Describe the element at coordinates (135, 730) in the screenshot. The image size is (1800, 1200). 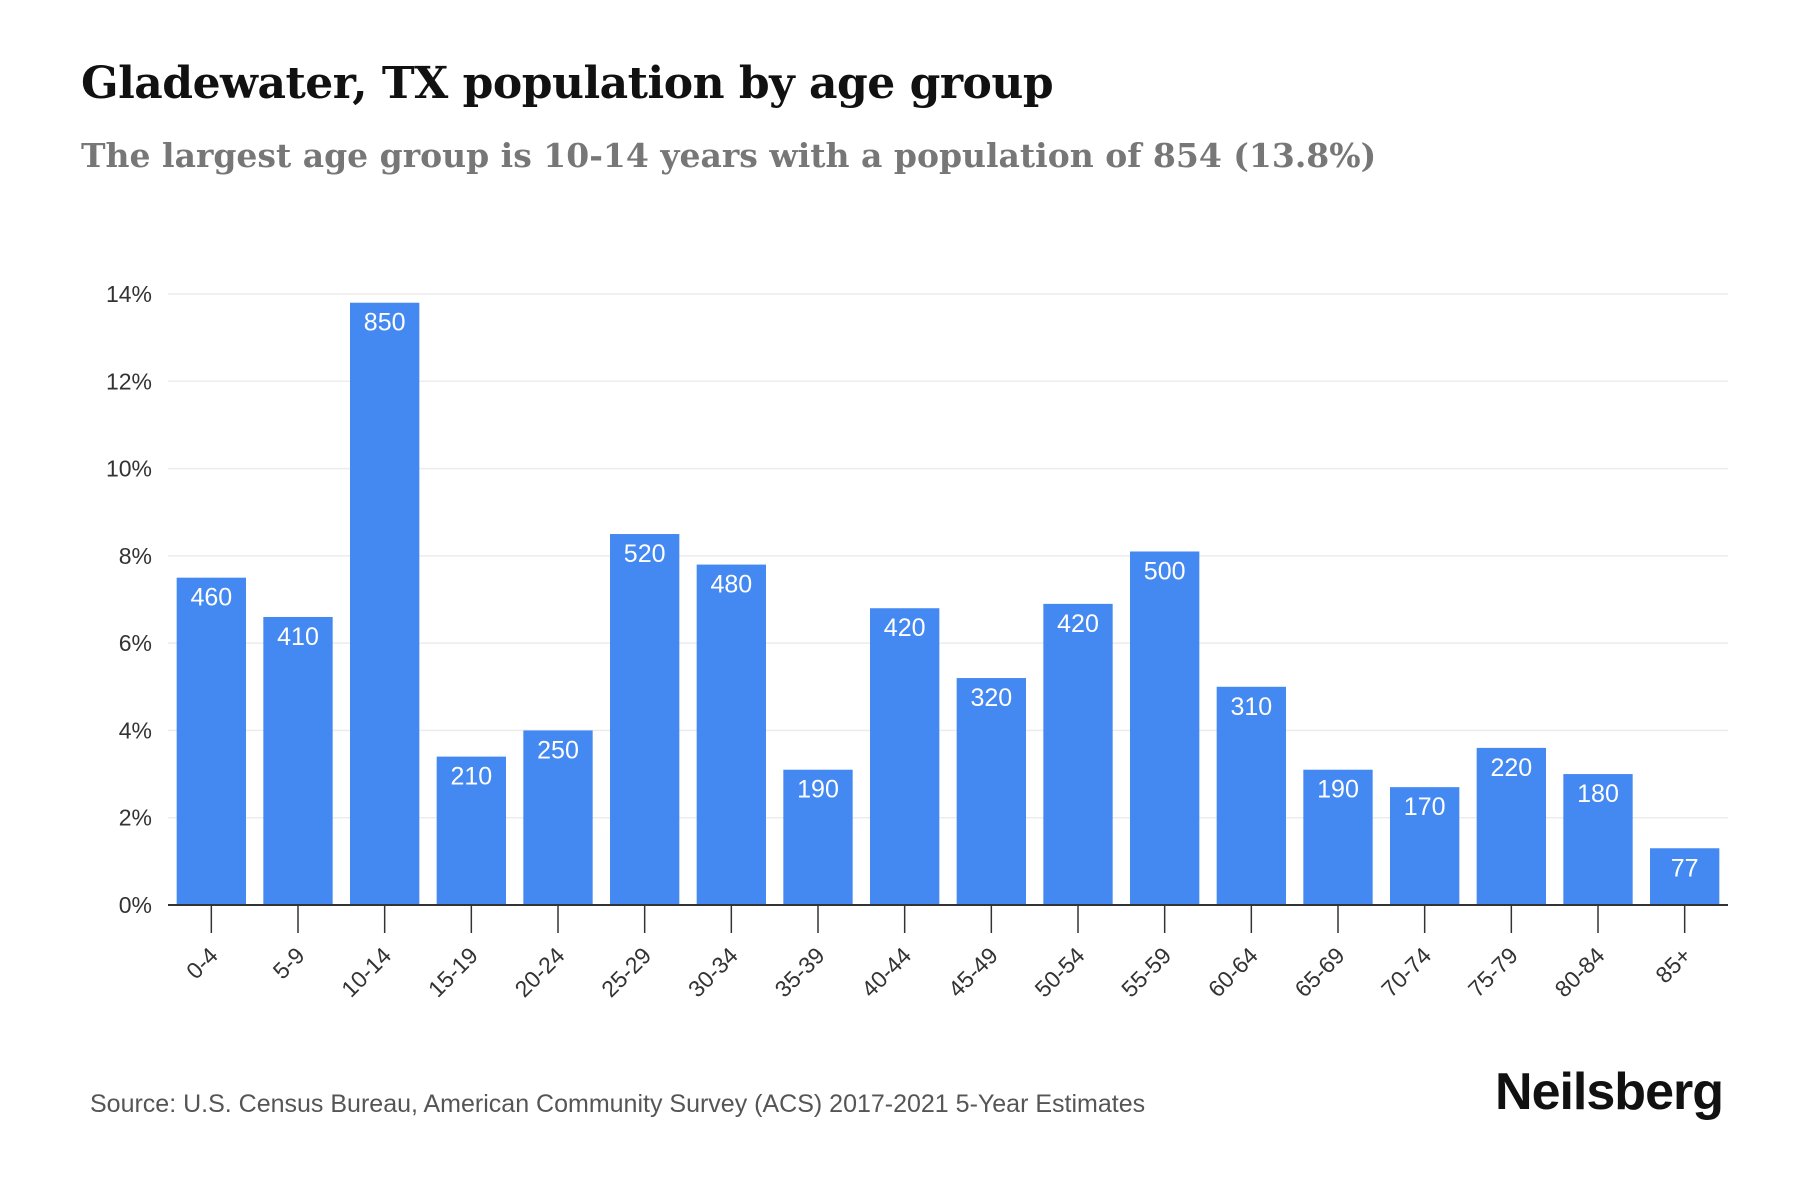
I see `y-tick-label: 4%` at that location.